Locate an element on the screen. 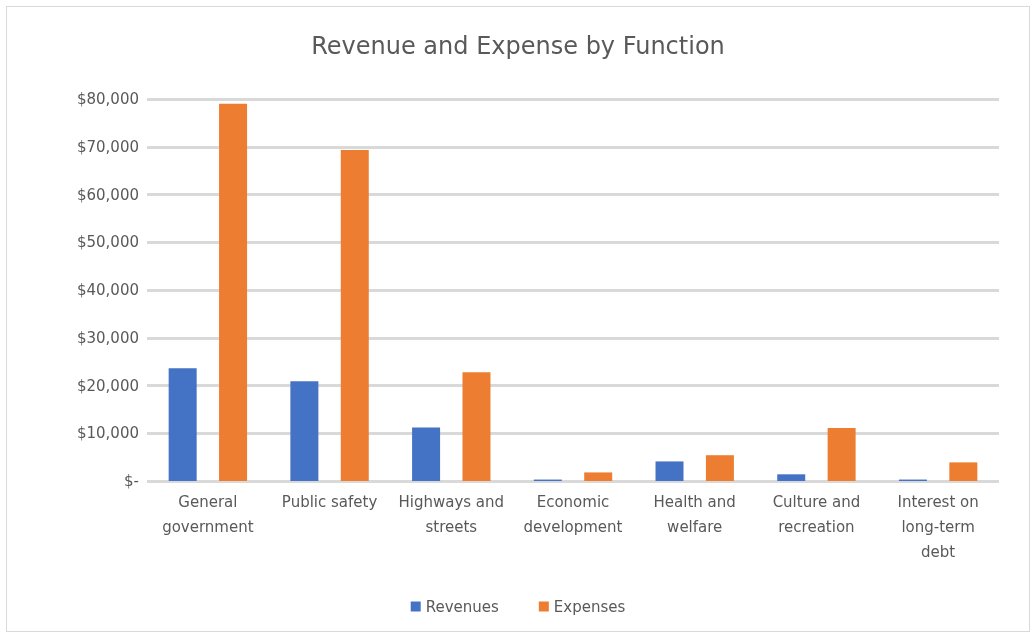 The width and height of the screenshot is (1034, 636). y-tick-label: $80,000 is located at coordinates (107, 99).